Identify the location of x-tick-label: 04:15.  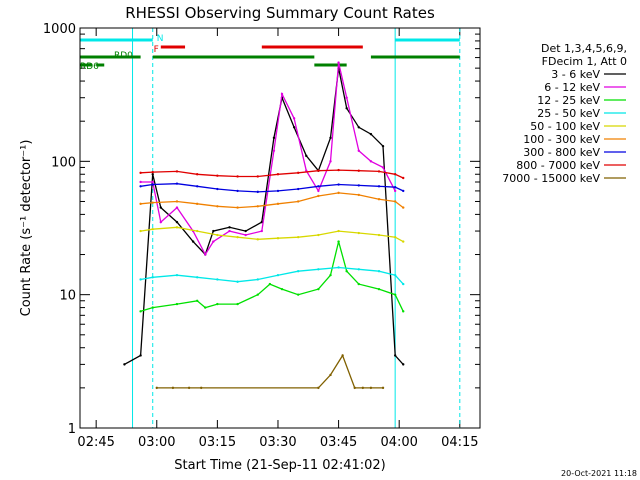
(459, 442).